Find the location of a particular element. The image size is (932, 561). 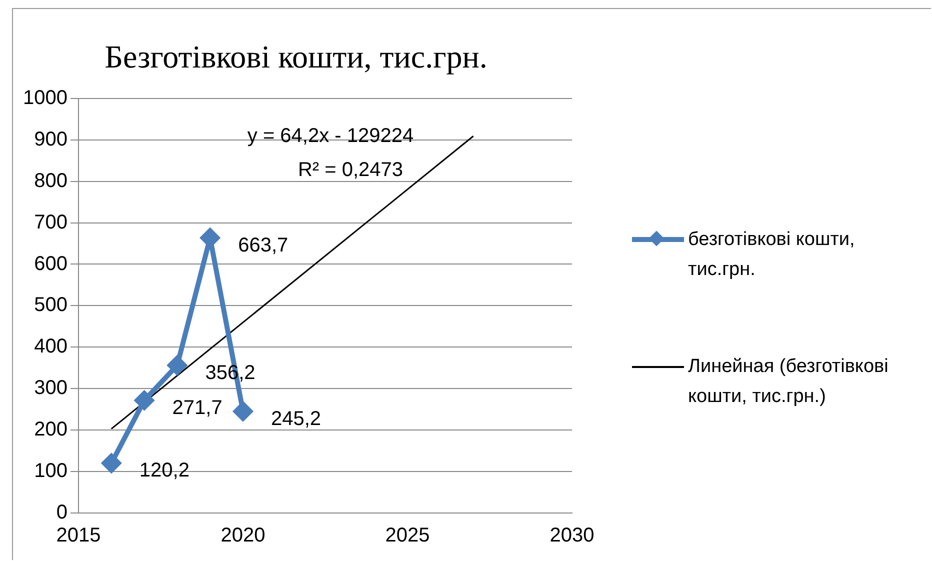

chart-title: Безготівкові кошти, тис.грн. is located at coordinates (296, 56).